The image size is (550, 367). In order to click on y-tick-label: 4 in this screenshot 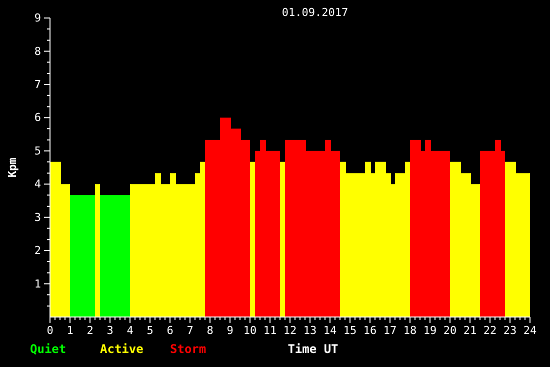, I will do `click(38, 184)`.